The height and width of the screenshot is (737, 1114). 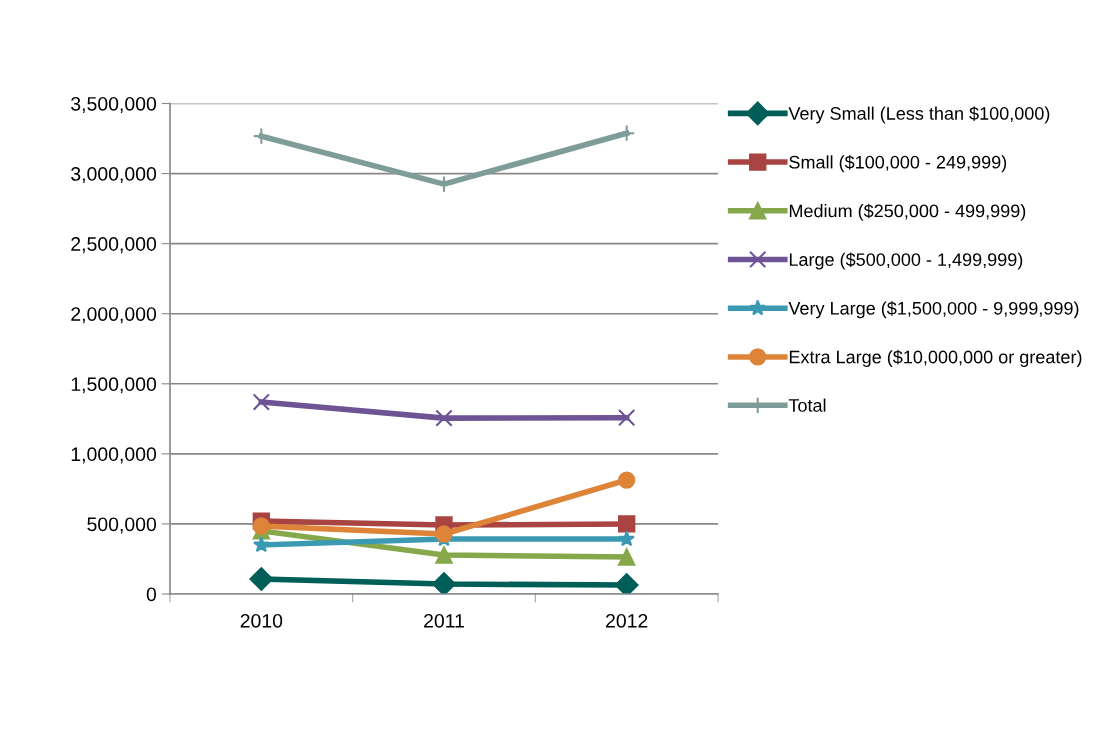 What do you see at coordinates (114, 385) in the screenshot?
I see `y-tick-label: 1,500,000` at bounding box center [114, 385].